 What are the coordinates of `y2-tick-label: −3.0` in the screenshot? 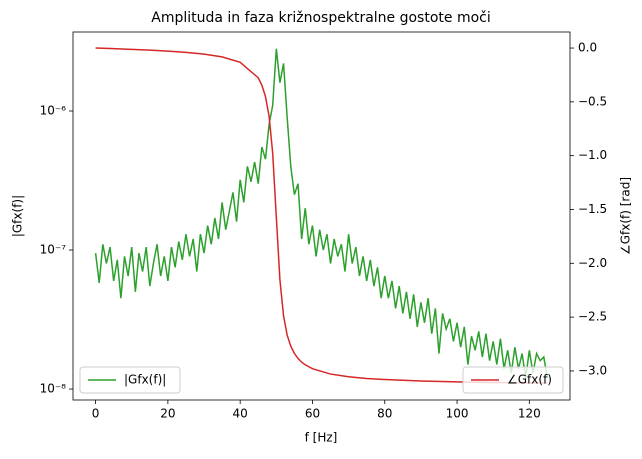 It's located at (592, 370).